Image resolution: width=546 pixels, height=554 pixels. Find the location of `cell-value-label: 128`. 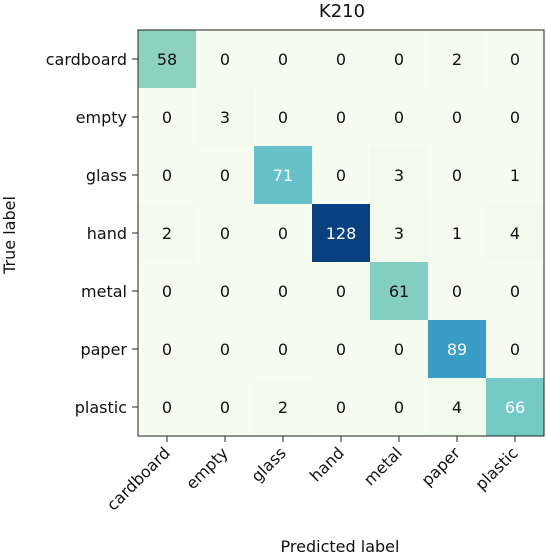

cell-value-label: 128 is located at coordinates (341, 233).